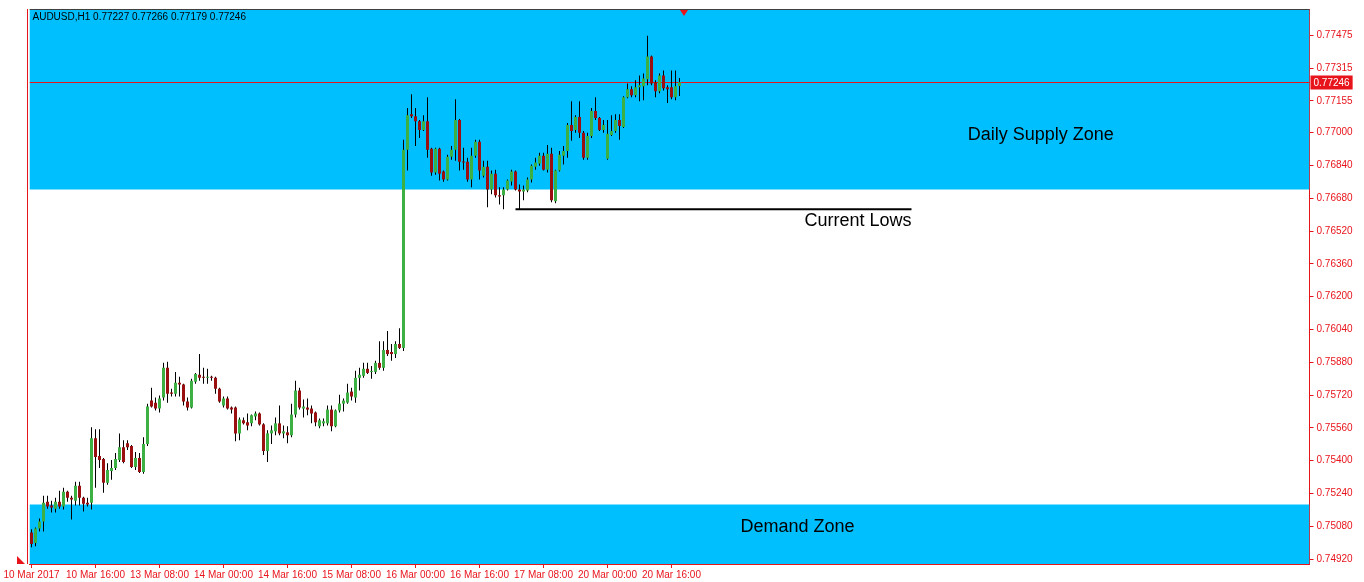 The width and height of the screenshot is (1364, 582). I want to click on y-tick-label: 0.75240, so click(1335, 493).